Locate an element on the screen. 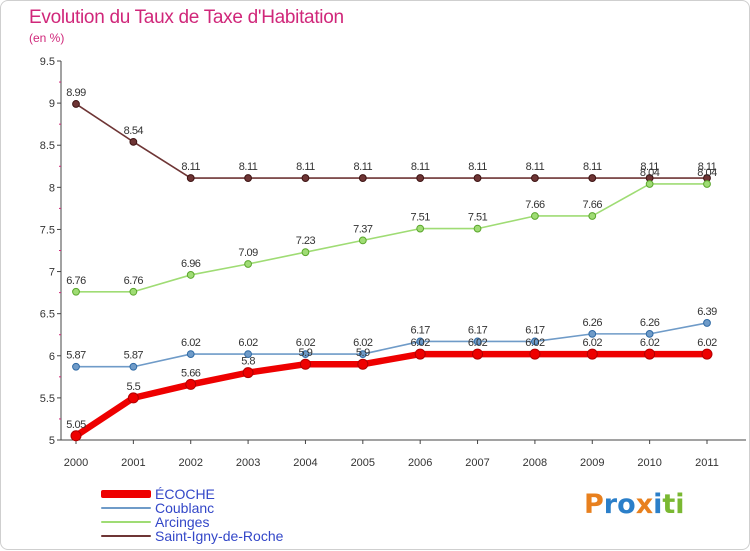  legend-item: Saint-Igny-de-Roche is located at coordinates (211, 536).